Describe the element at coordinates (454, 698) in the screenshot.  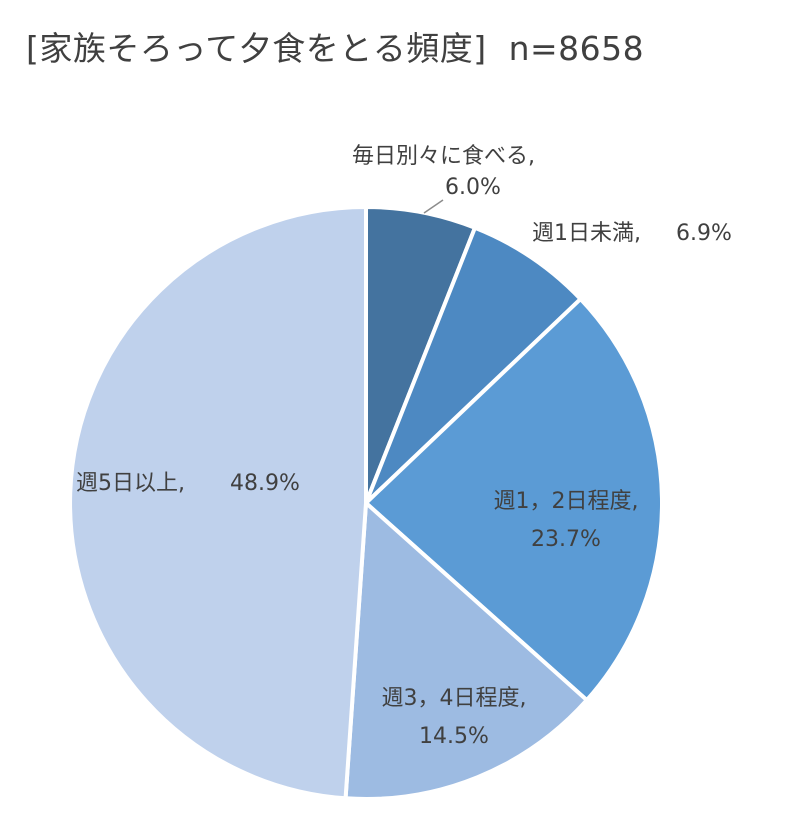
I see `slice-3-category-label: 週3，4日程度,` at that location.